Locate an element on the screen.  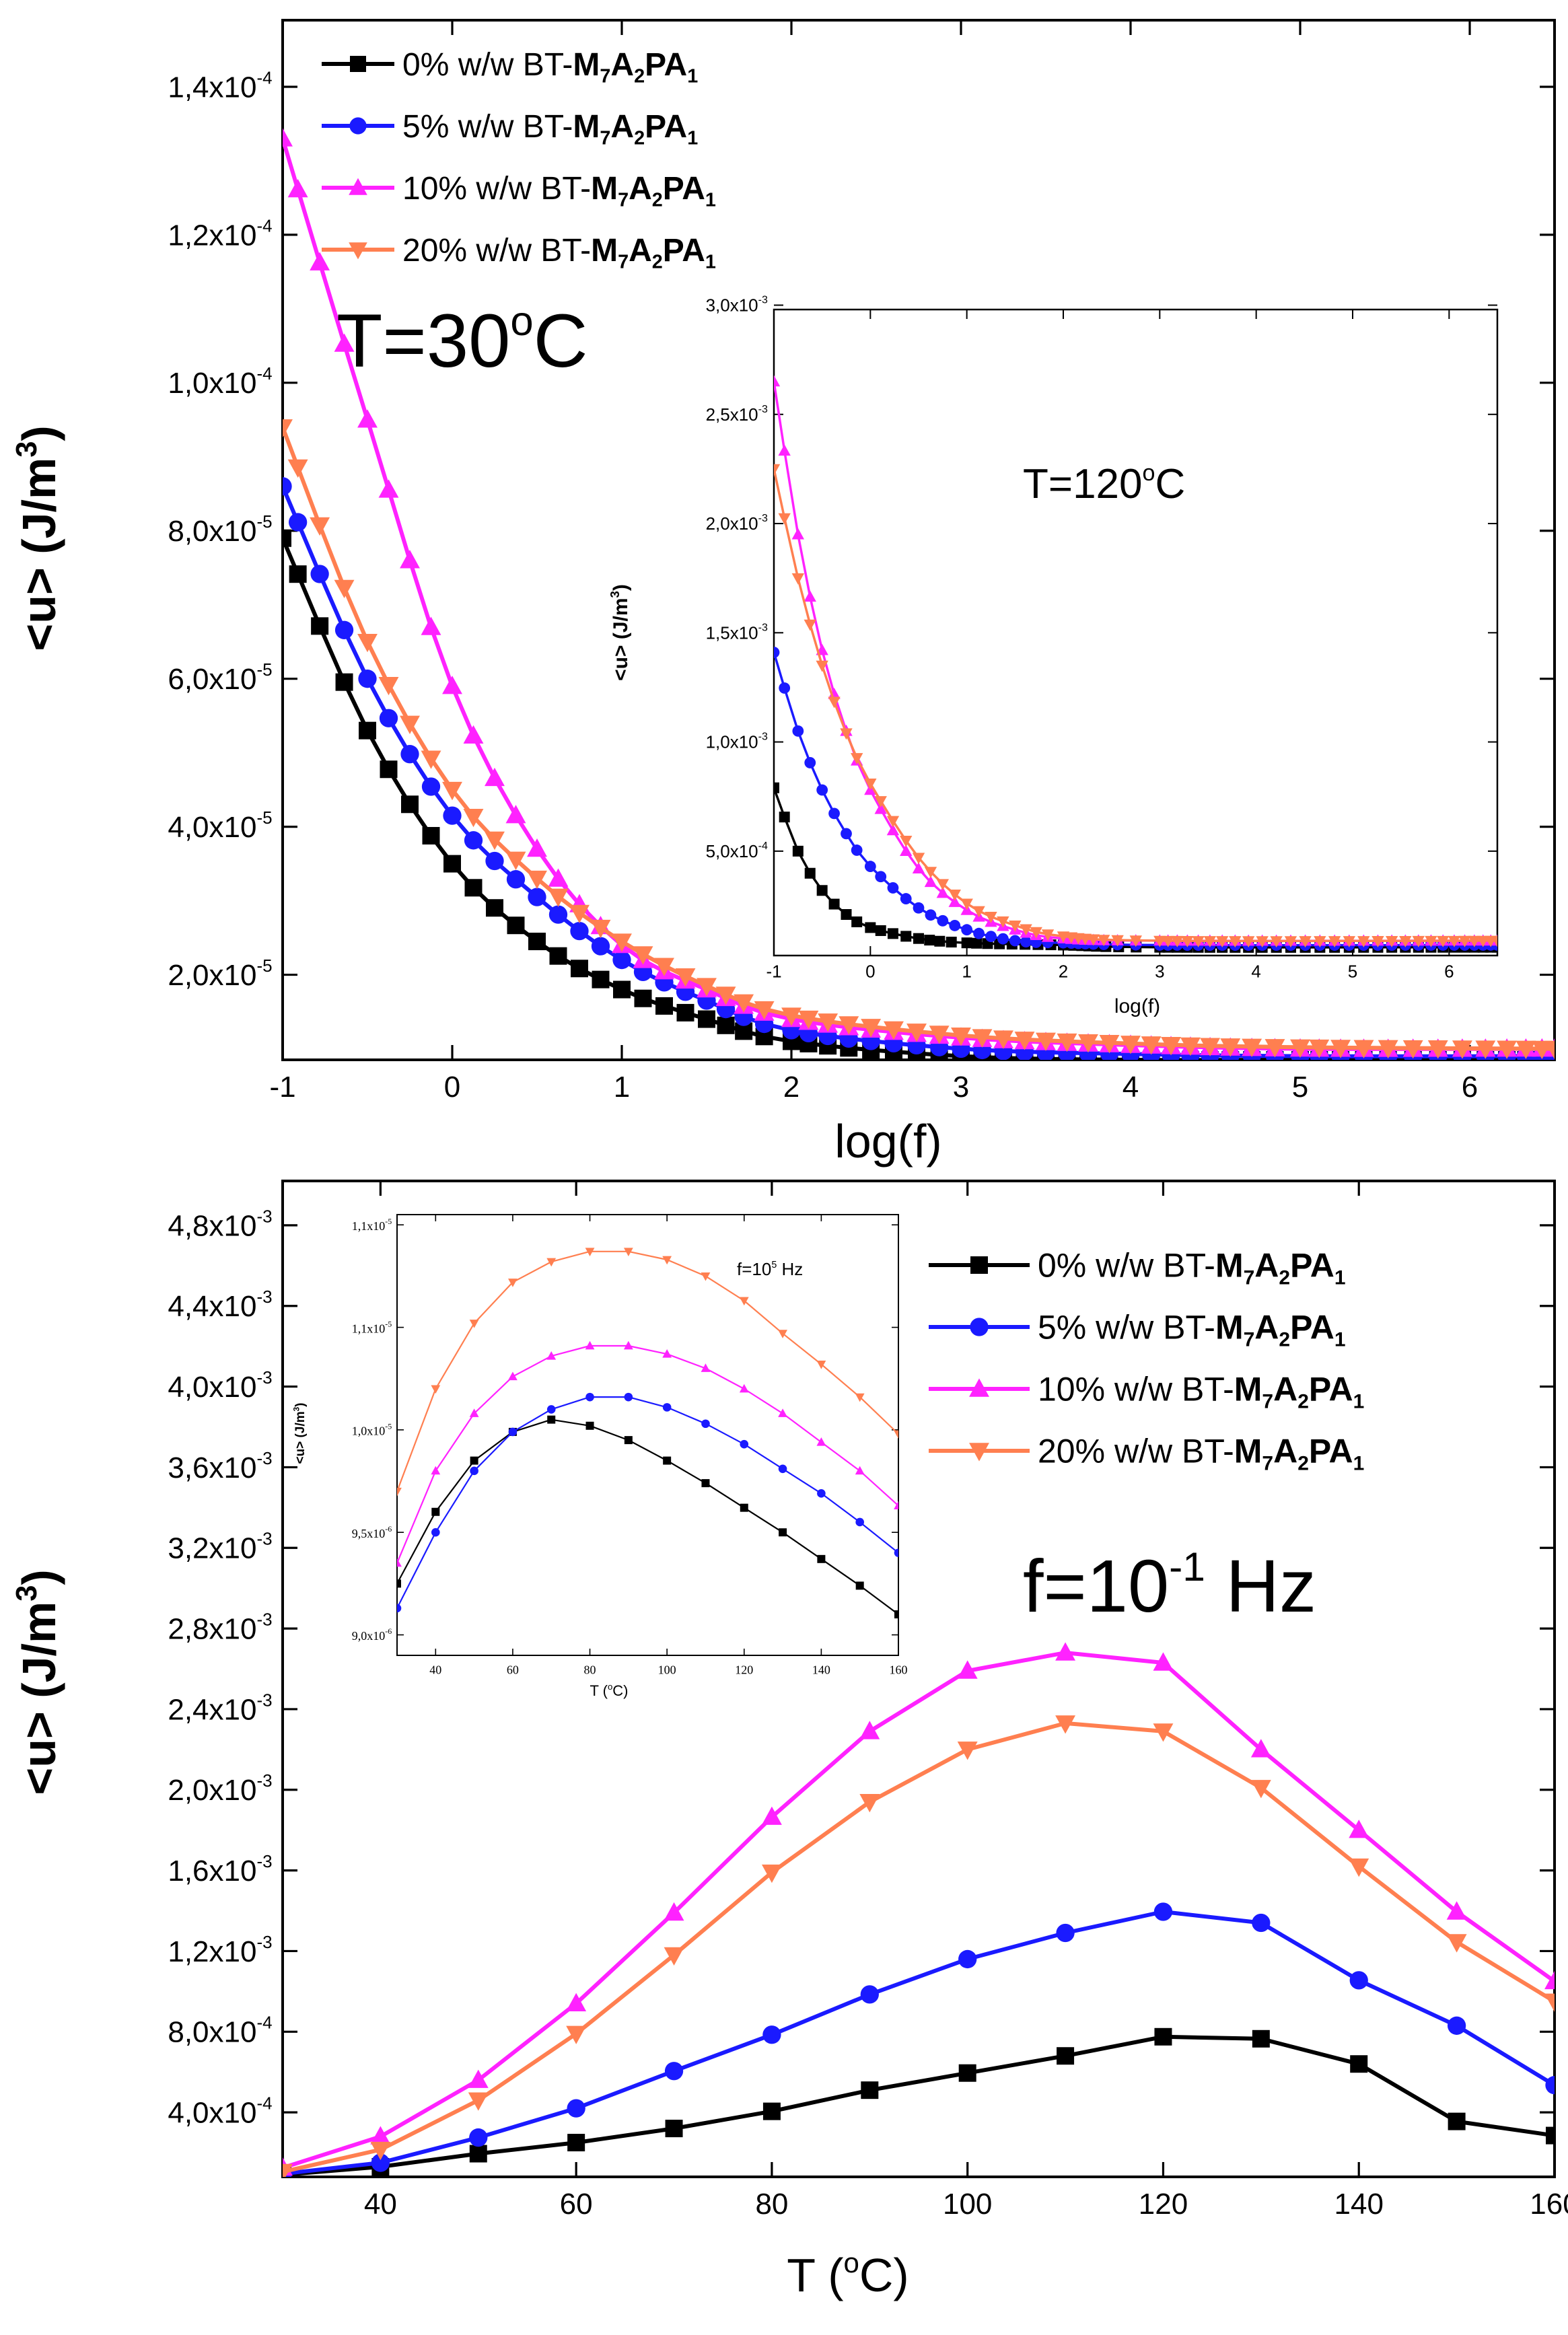
y-tick-label: 2,0x10⁻³ is located at coordinates (220, 1788).